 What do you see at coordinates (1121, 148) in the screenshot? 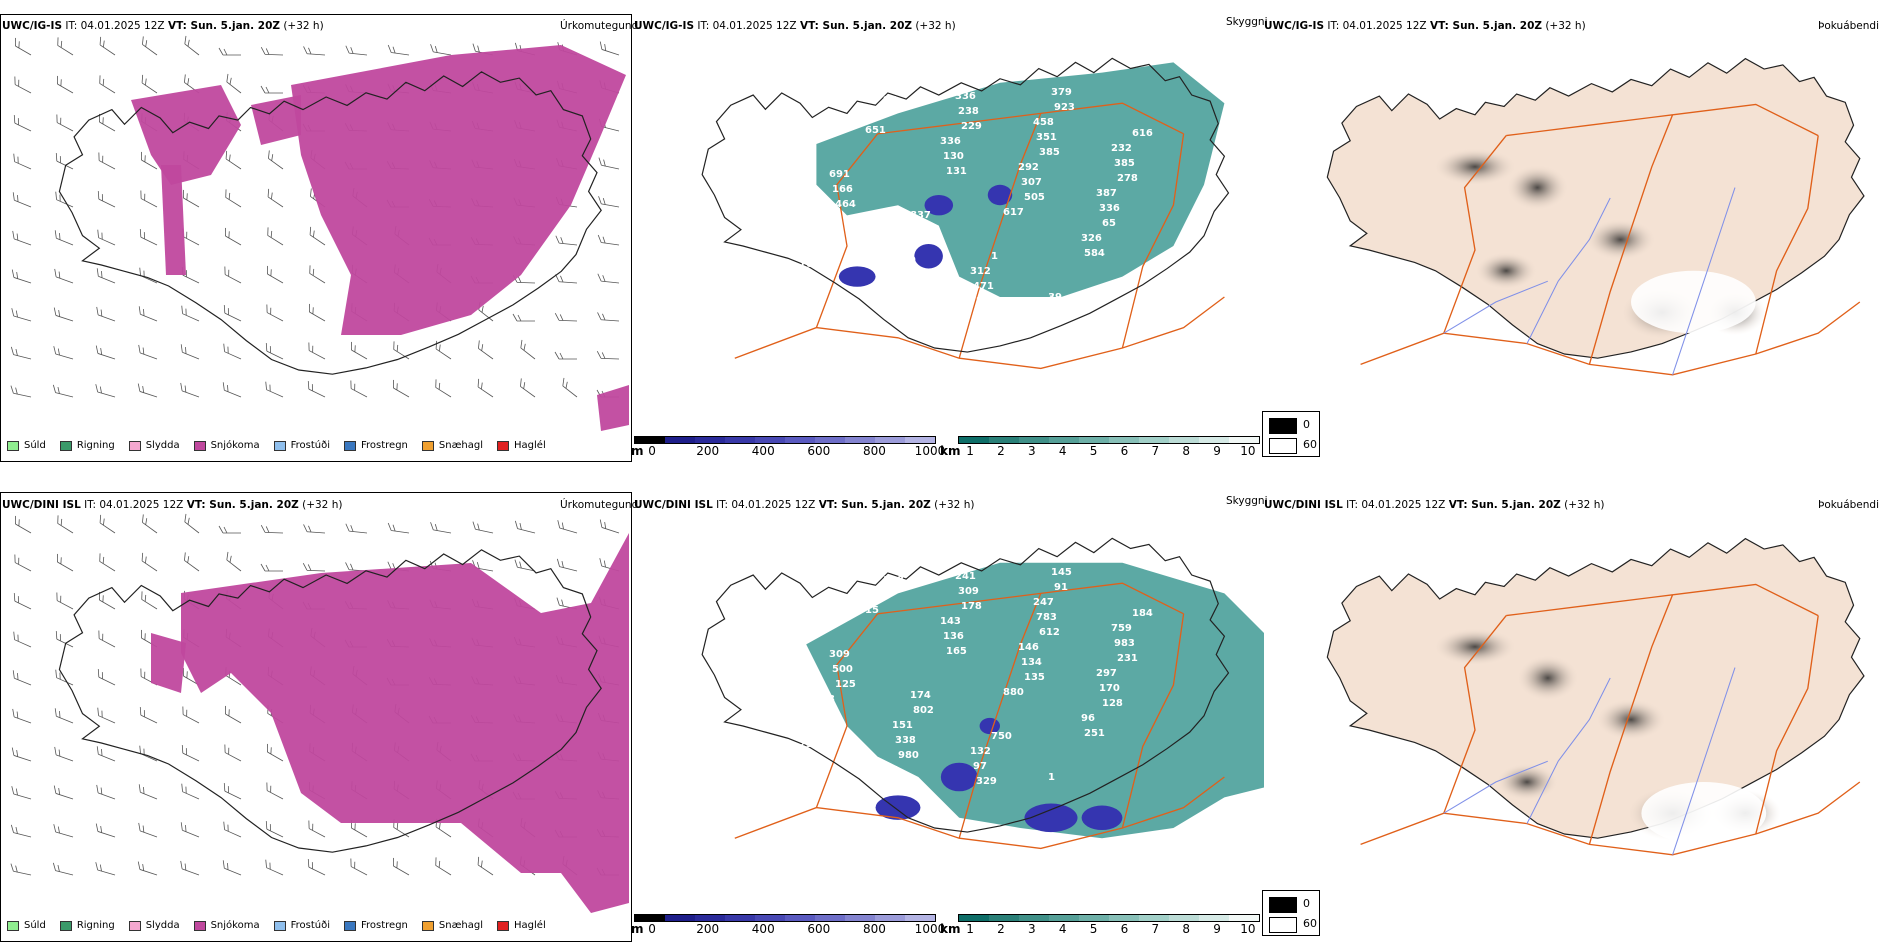
I see `cloud-base-label: 232` at bounding box center [1121, 148].